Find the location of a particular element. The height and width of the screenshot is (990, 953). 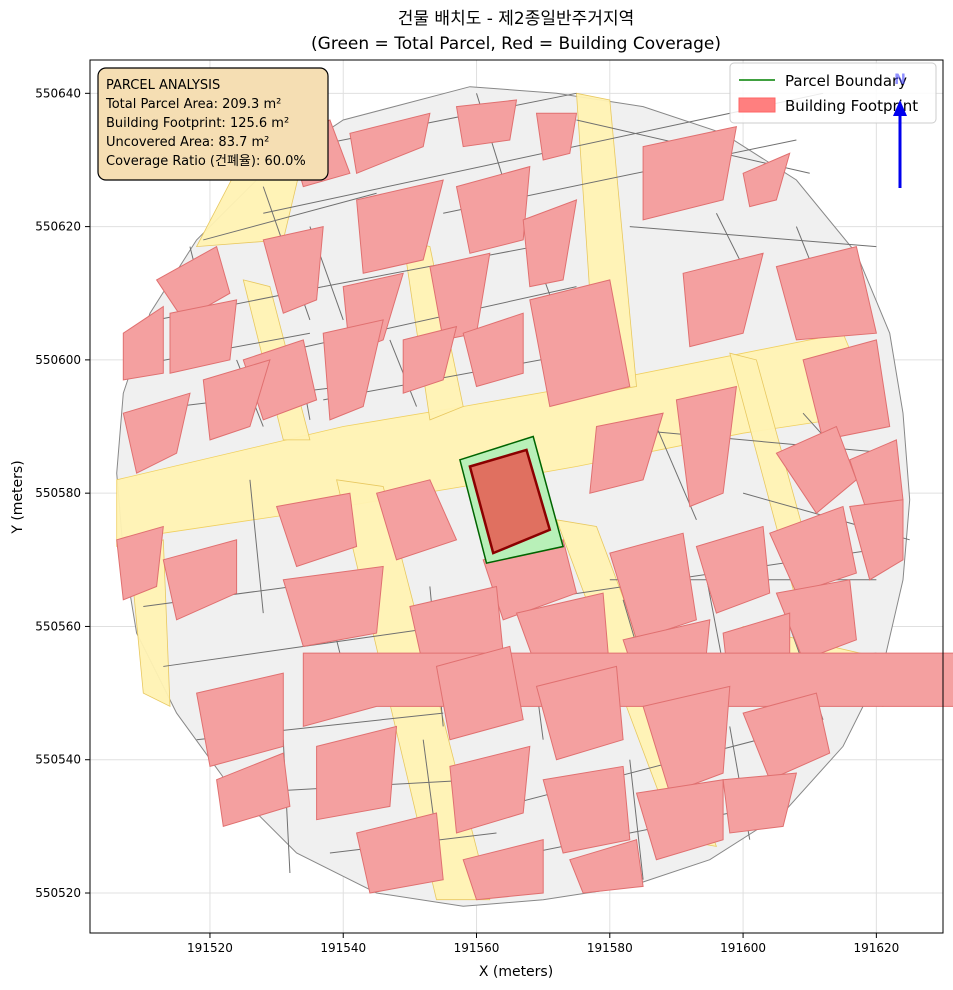

info-line: Total Parcel Area: 209.3 m² is located at coordinates (193, 104).